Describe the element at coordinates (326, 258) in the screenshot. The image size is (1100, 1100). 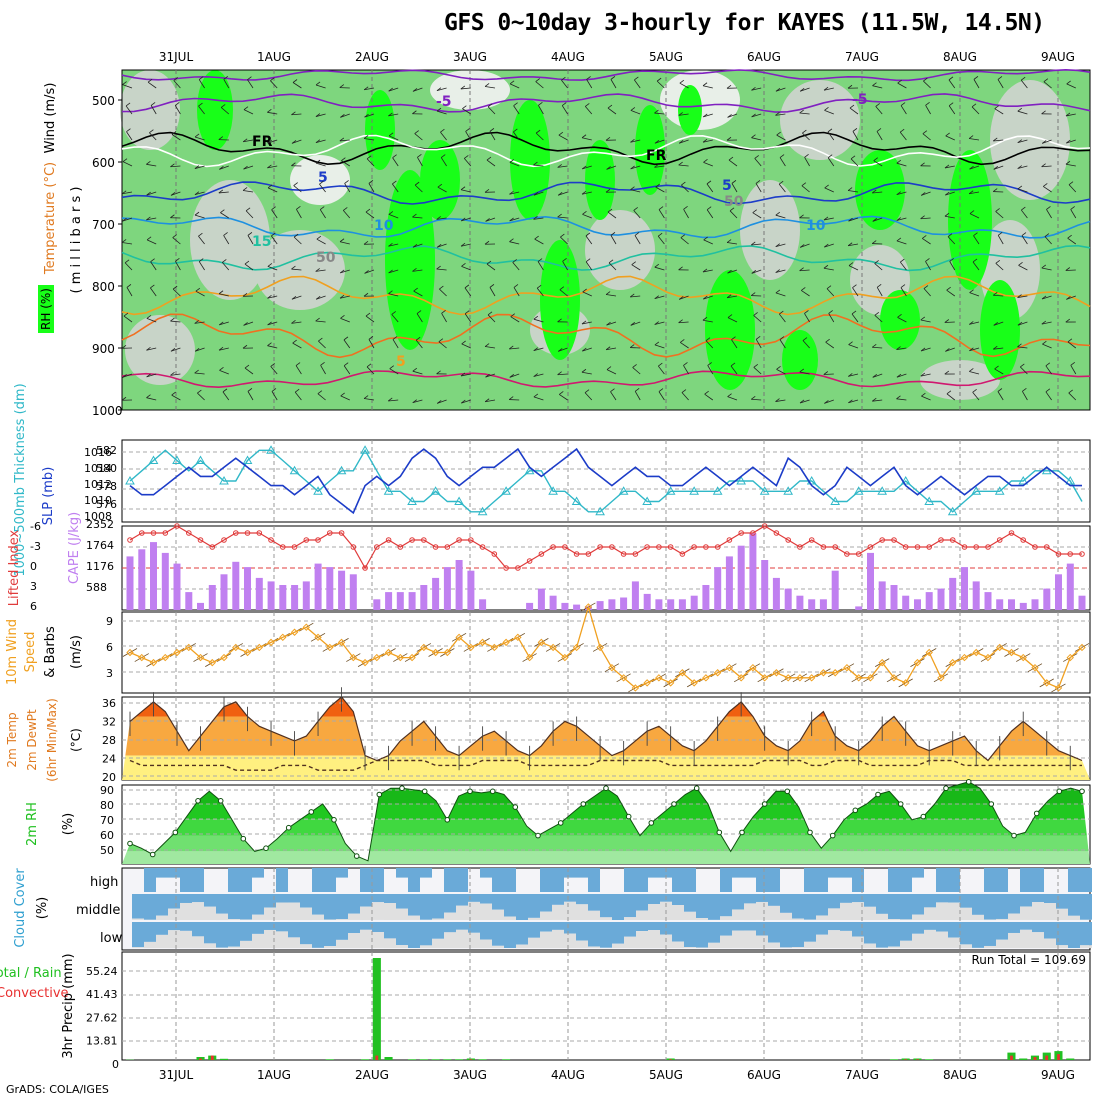
I see `contour-label: 50` at that location.